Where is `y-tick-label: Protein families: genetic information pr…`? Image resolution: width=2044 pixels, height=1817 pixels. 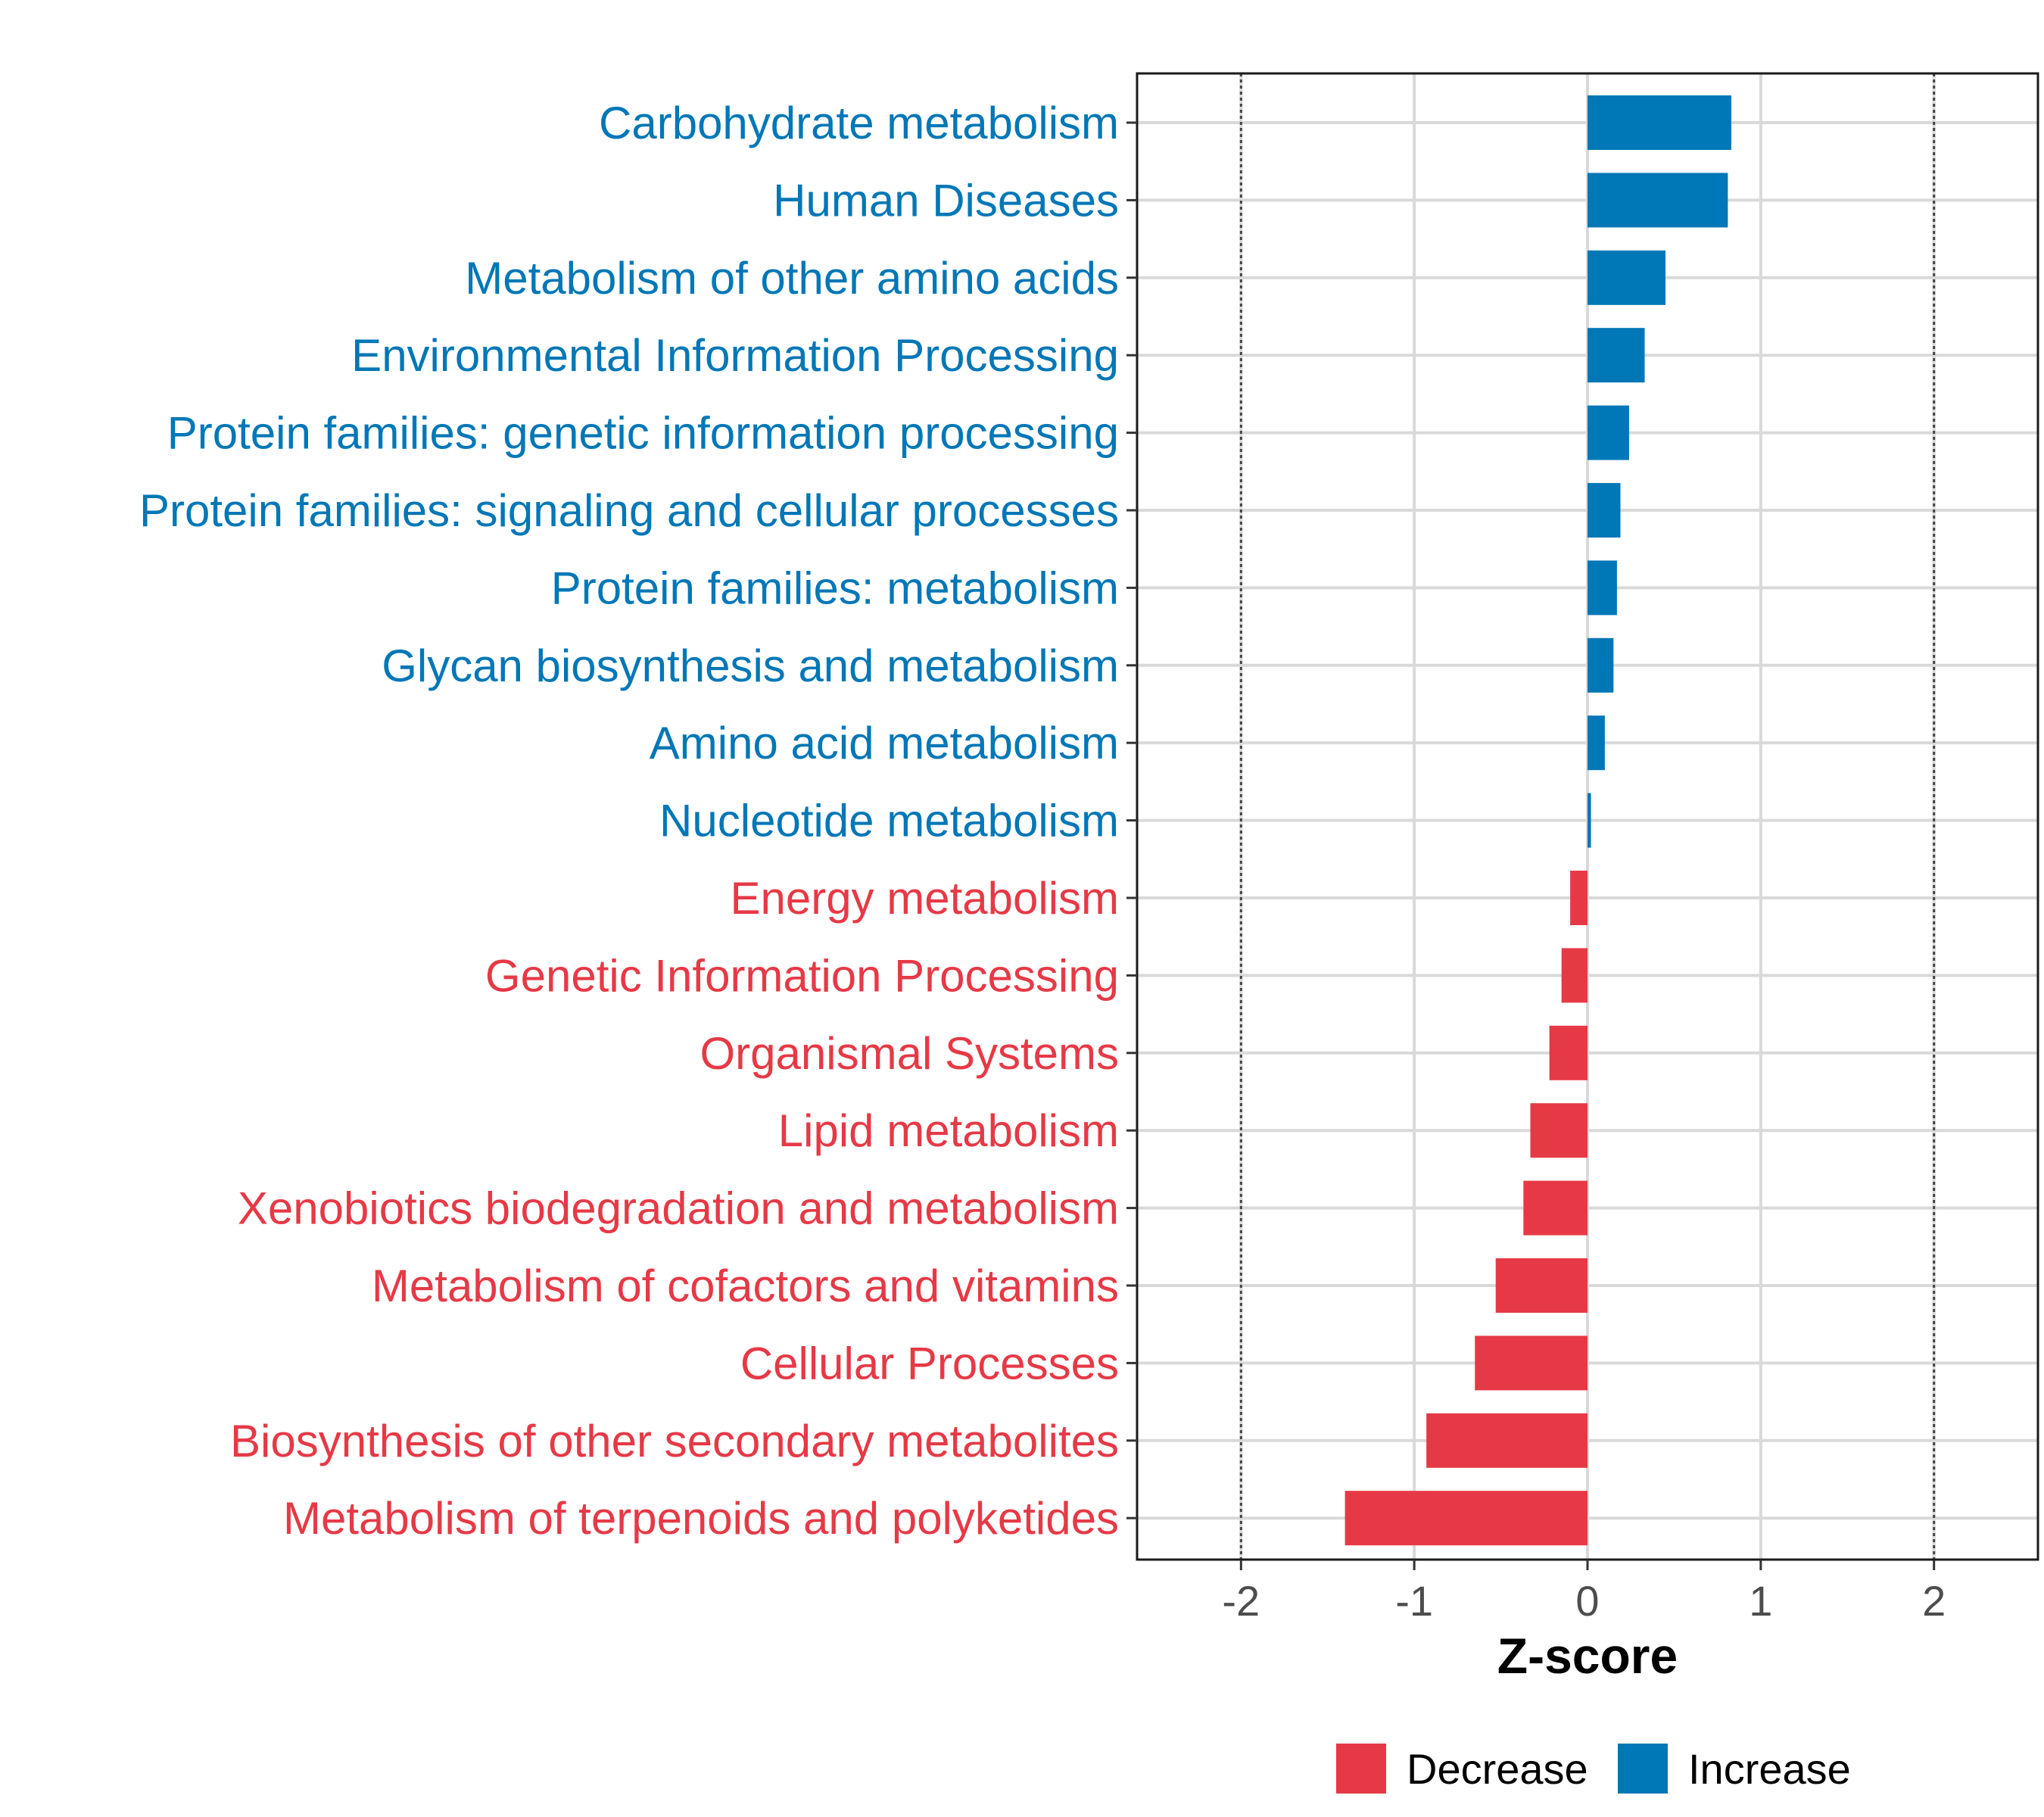 y-tick-label: Protein families: genetic information pr… is located at coordinates (643, 434).